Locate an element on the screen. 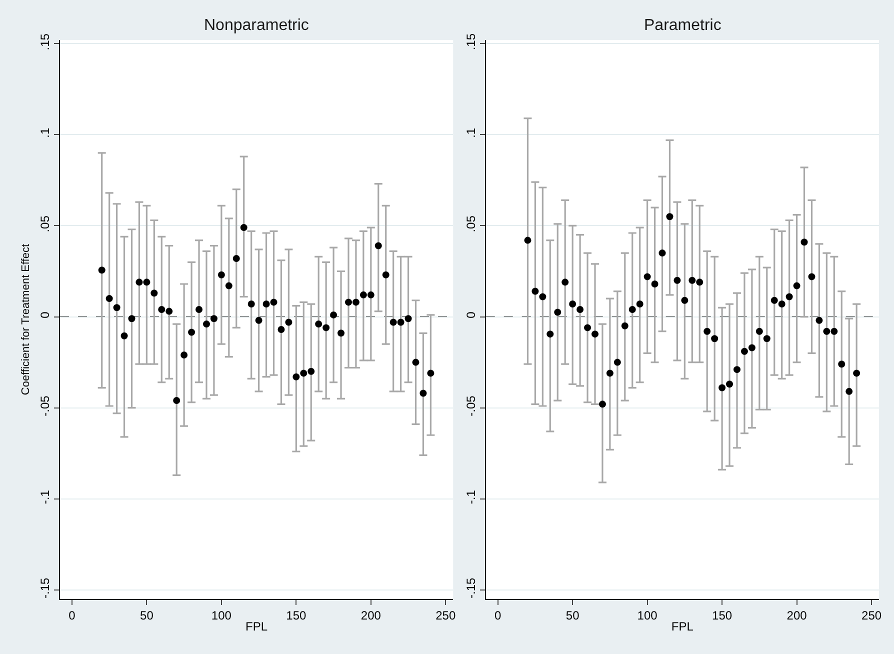 The width and height of the screenshot is (894, 654). y-axis-title: Coefficient for Treatment Effect is located at coordinates (26, 320).